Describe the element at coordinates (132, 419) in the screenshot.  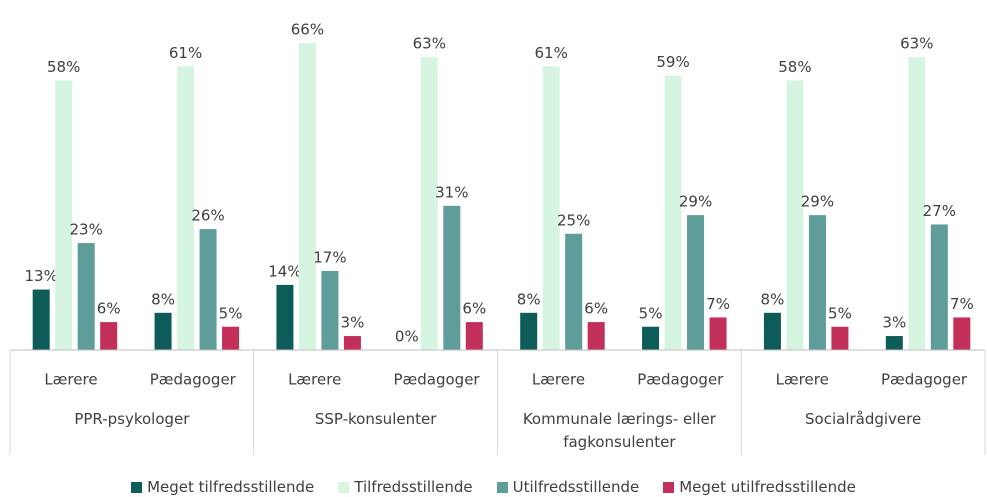
I see `group-label: PPR-psykologer` at that location.